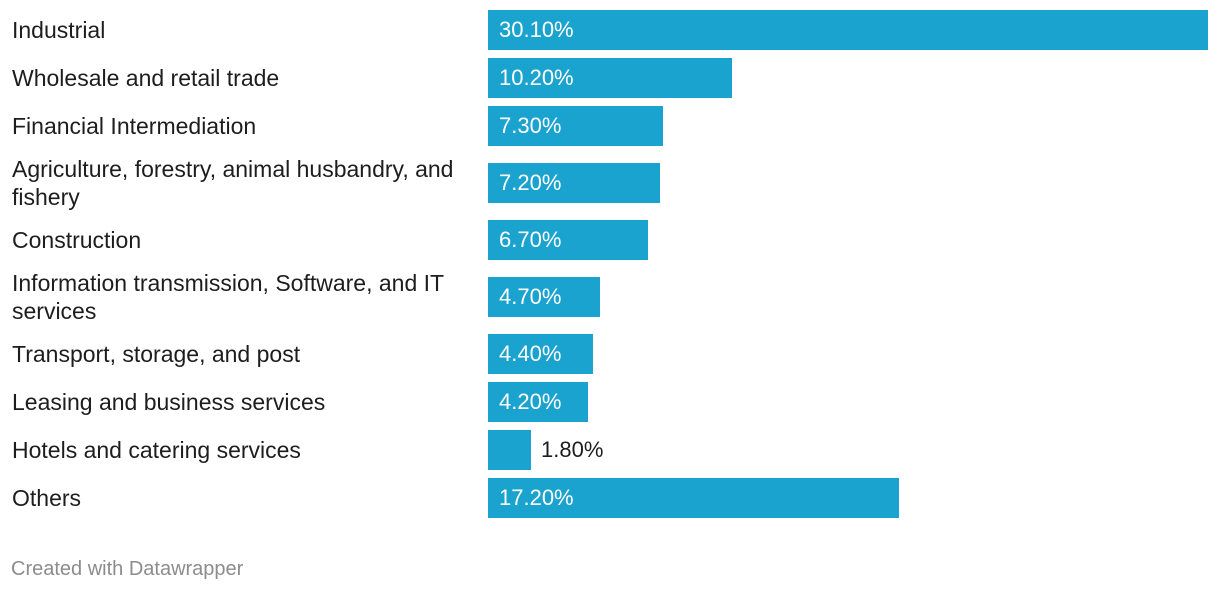  What do you see at coordinates (134, 126) in the screenshot?
I see `category-label: Financial Intermediation` at bounding box center [134, 126].